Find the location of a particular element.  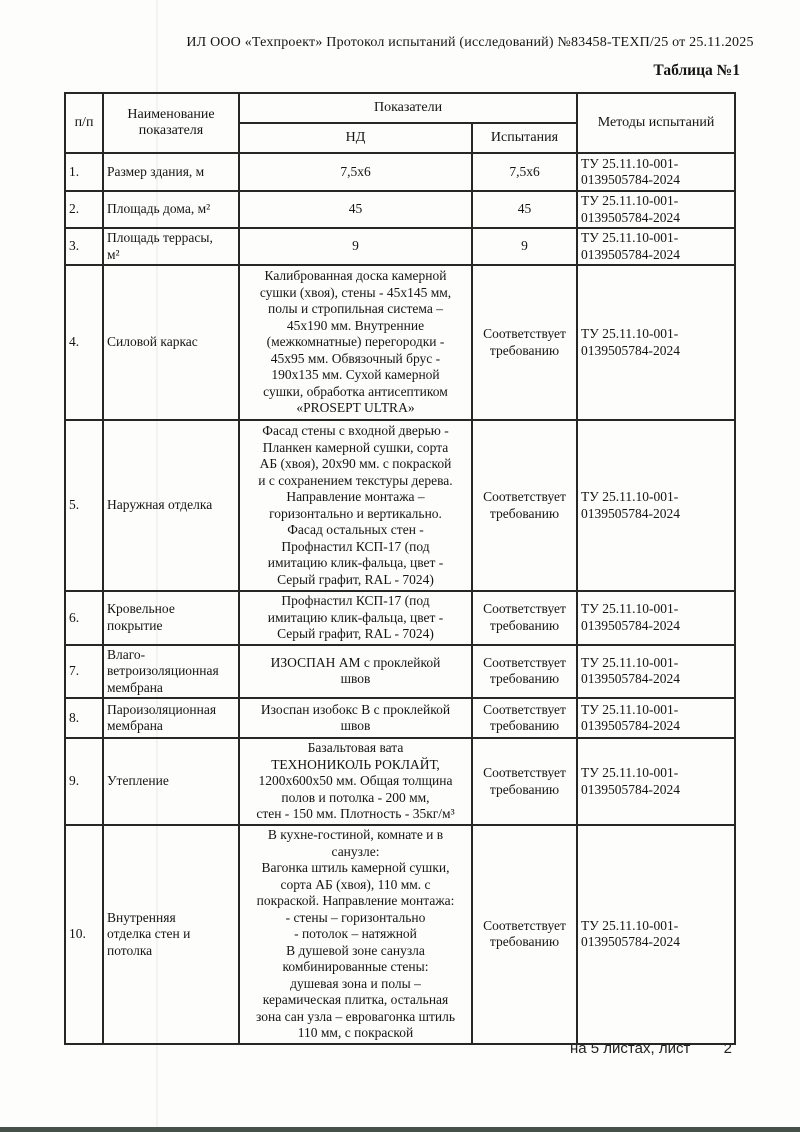

footer-page-number: 2 is located at coordinates (727, 1048).